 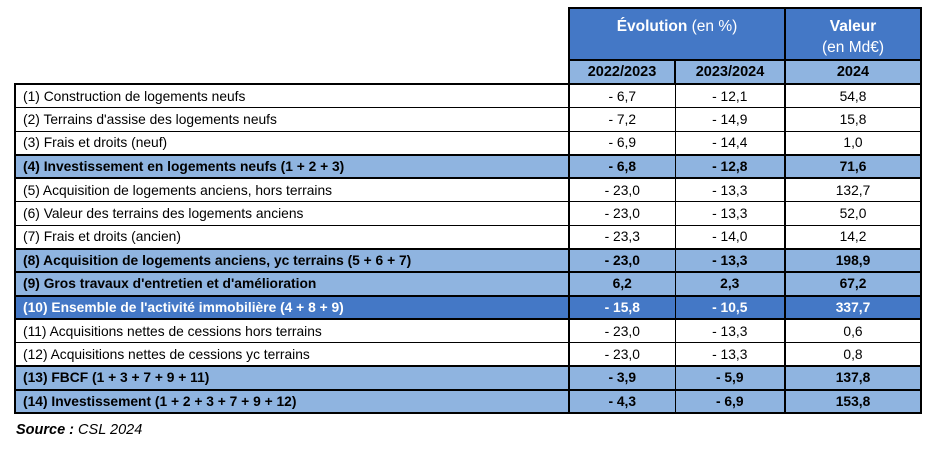 I want to click on value-cell: - 6,8, so click(x=622, y=166).